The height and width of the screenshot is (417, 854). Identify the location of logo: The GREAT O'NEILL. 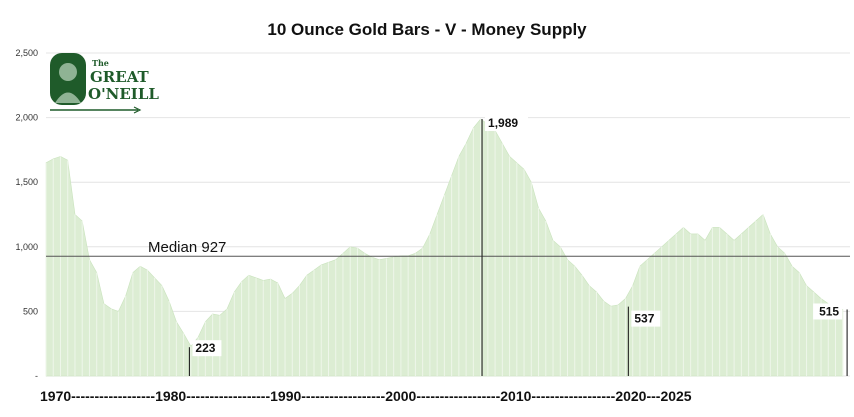
(104, 83).